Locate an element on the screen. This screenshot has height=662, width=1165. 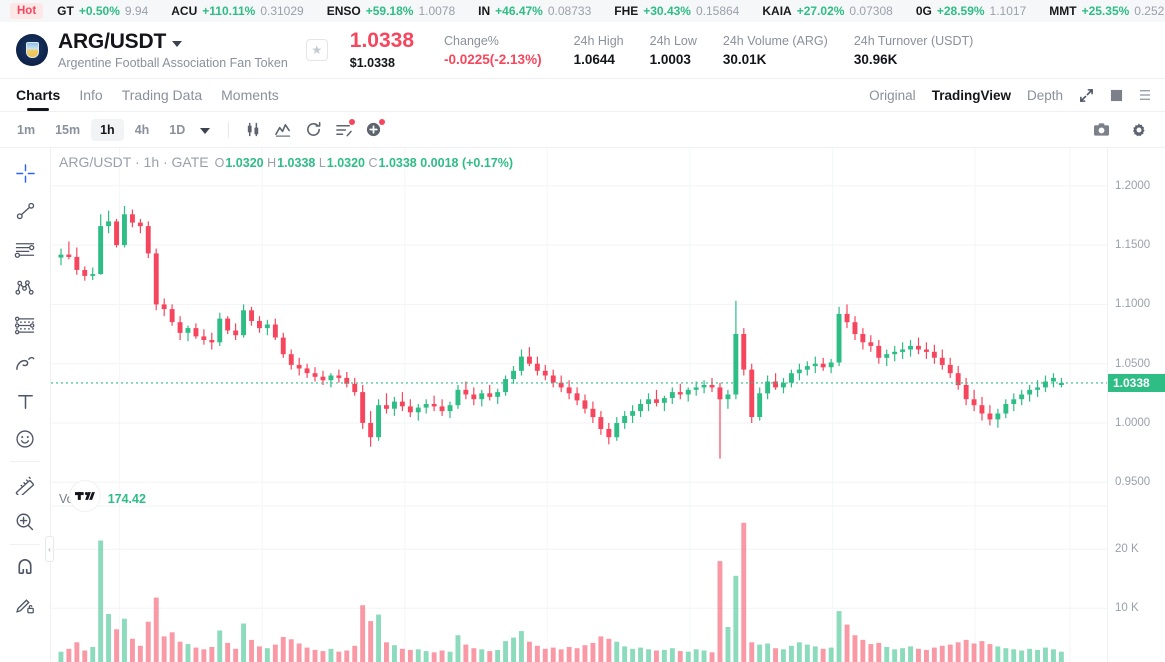
timeframe-1m: 1m is located at coordinates (26, 129).